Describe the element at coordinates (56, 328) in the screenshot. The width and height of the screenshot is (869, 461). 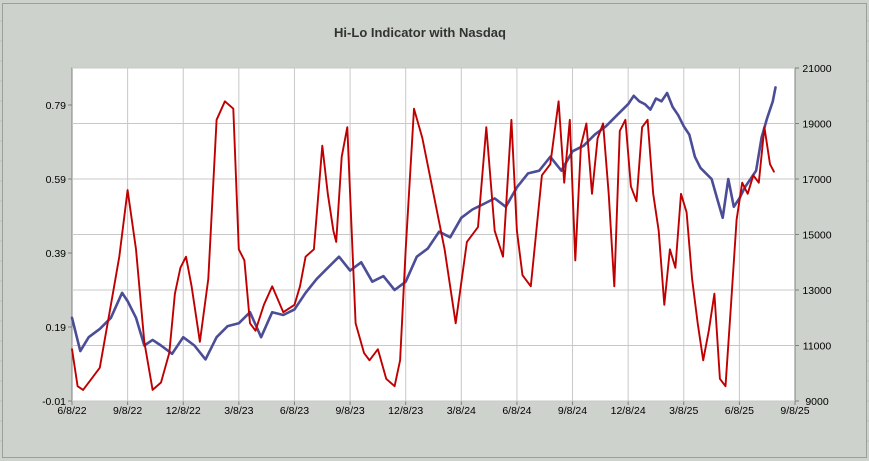
I see `left-tick-label: 0.19` at that location.